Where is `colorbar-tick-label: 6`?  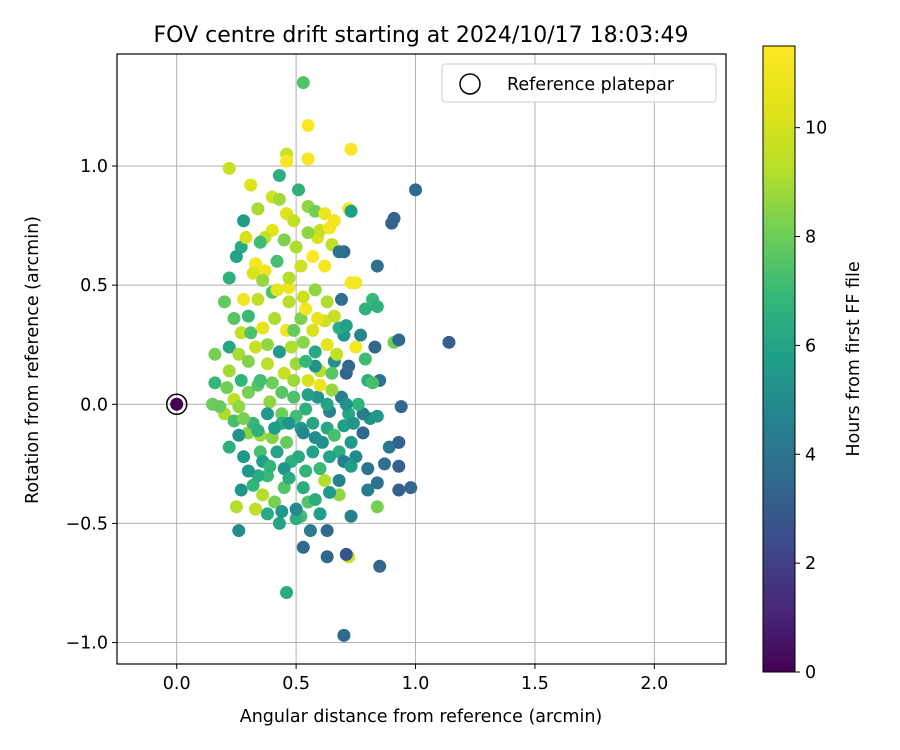
colorbar-tick-label: 6 is located at coordinates (810, 346).